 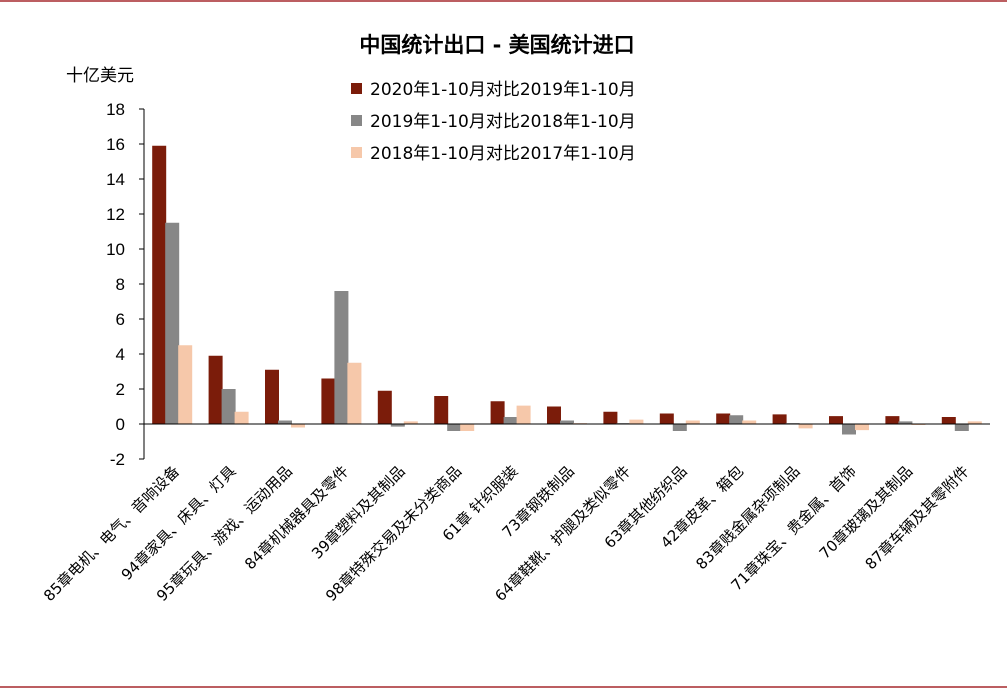 What do you see at coordinates (100, 76) in the screenshot?
I see `y-axis-unit-label: 十亿美元` at bounding box center [100, 76].